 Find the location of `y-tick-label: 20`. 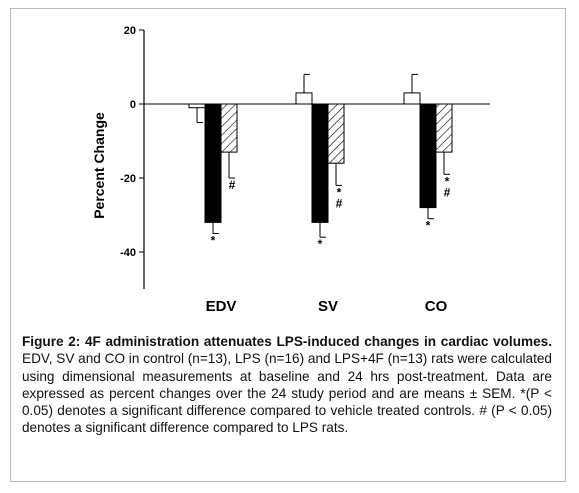

y-tick-label: 20 is located at coordinates (130, 31).